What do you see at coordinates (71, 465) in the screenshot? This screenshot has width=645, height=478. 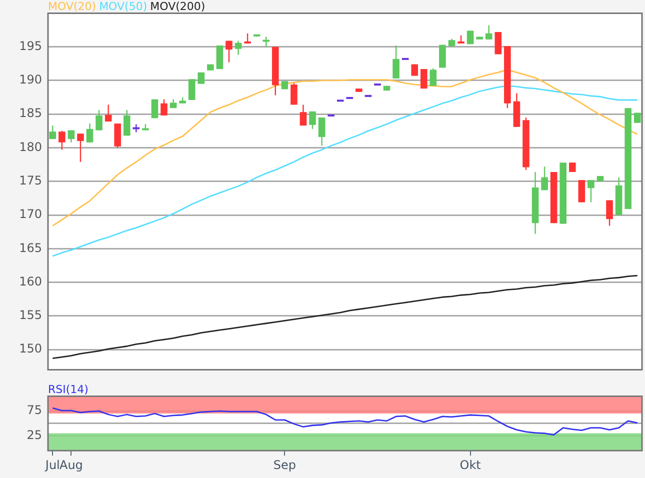 I see `x-tick-label: Aug` at bounding box center [71, 465].